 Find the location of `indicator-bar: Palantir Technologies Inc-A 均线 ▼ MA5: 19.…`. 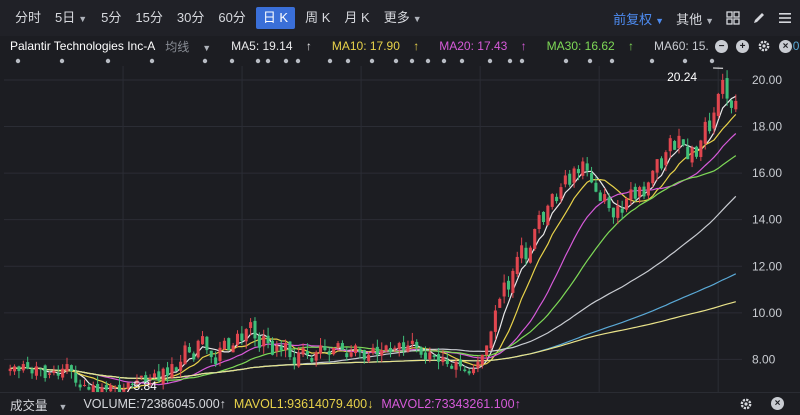

indicator-bar: Palantir Technologies Inc-A 均线 ▼ MA5: 19.… is located at coordinates (400, 46).